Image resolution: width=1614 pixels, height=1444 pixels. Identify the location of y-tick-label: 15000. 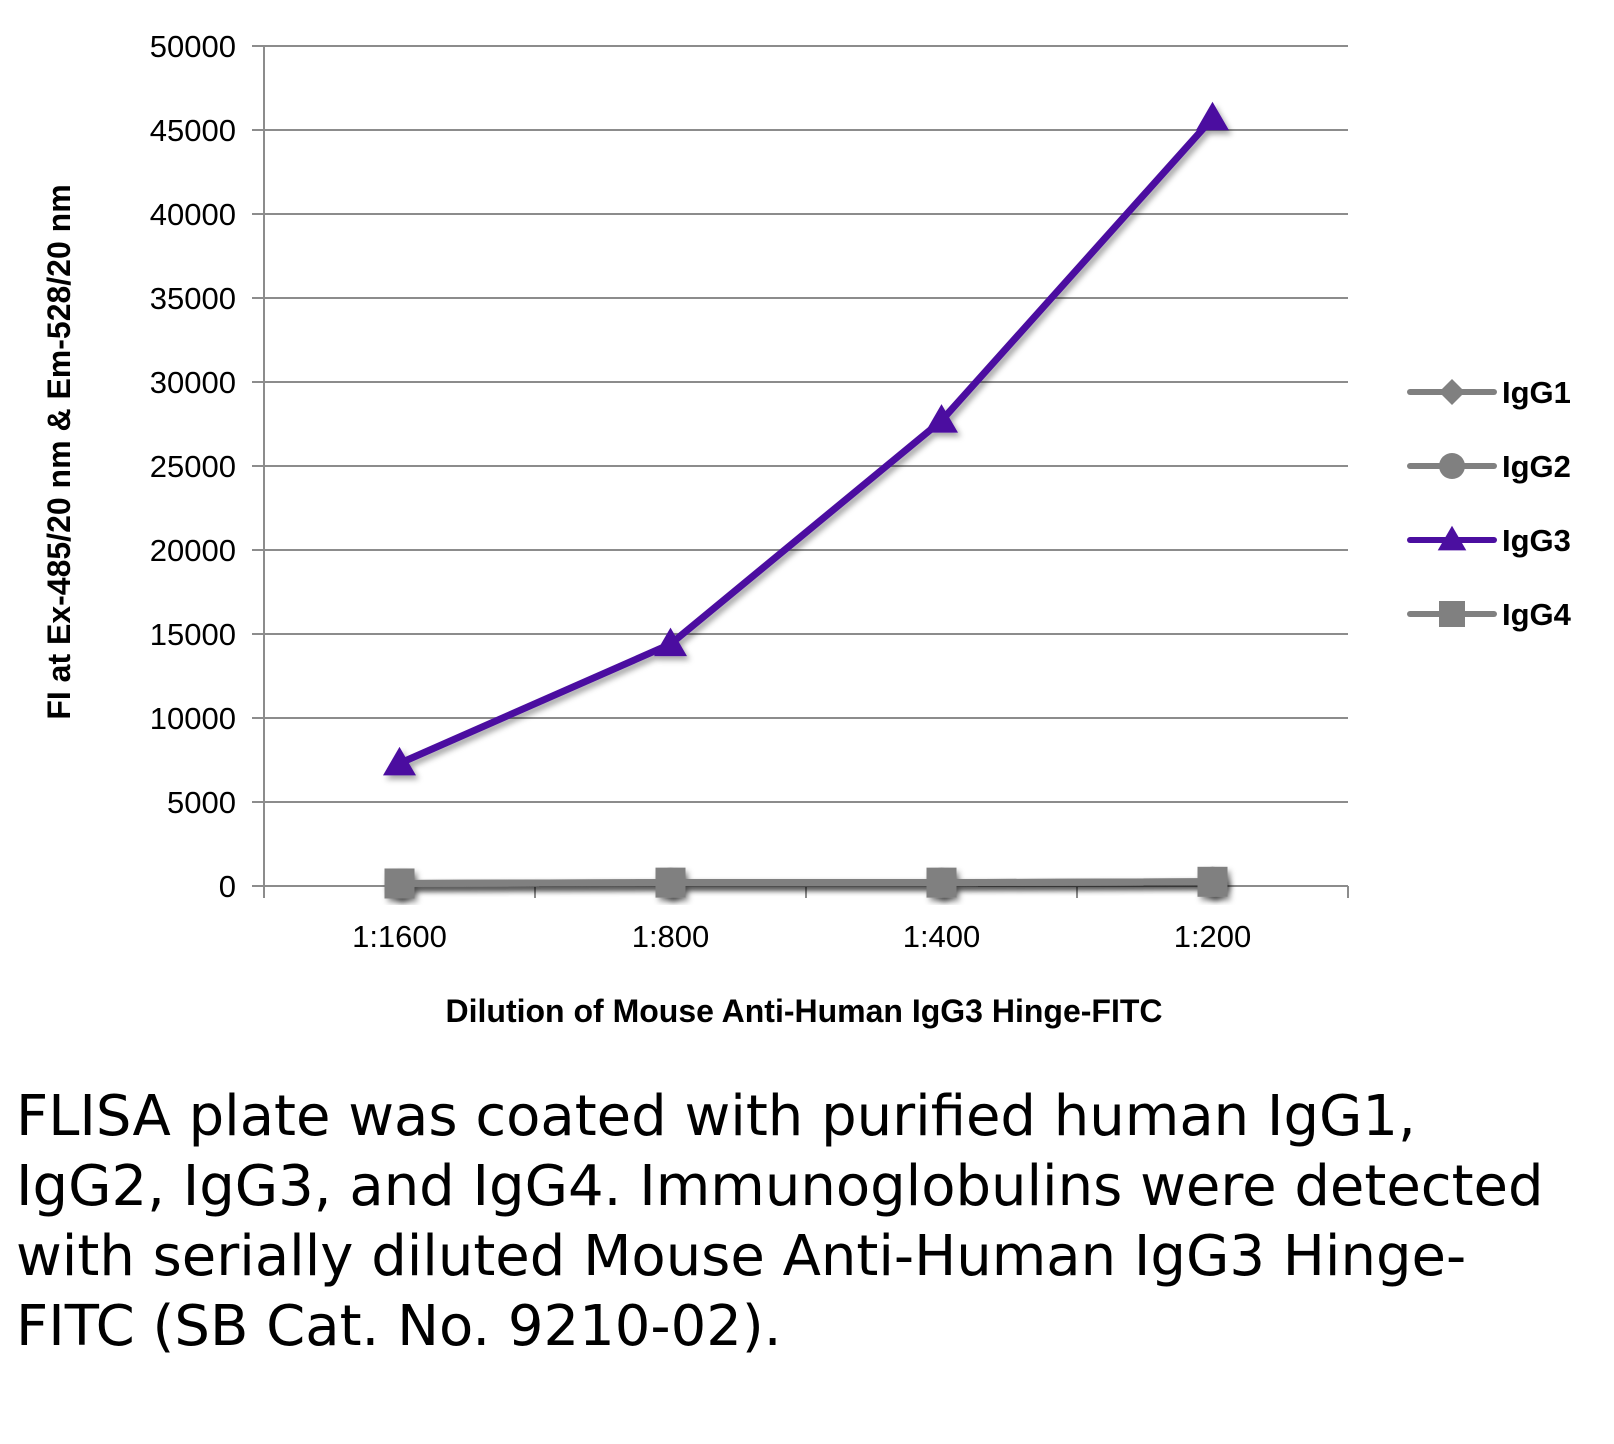
(193, 634).